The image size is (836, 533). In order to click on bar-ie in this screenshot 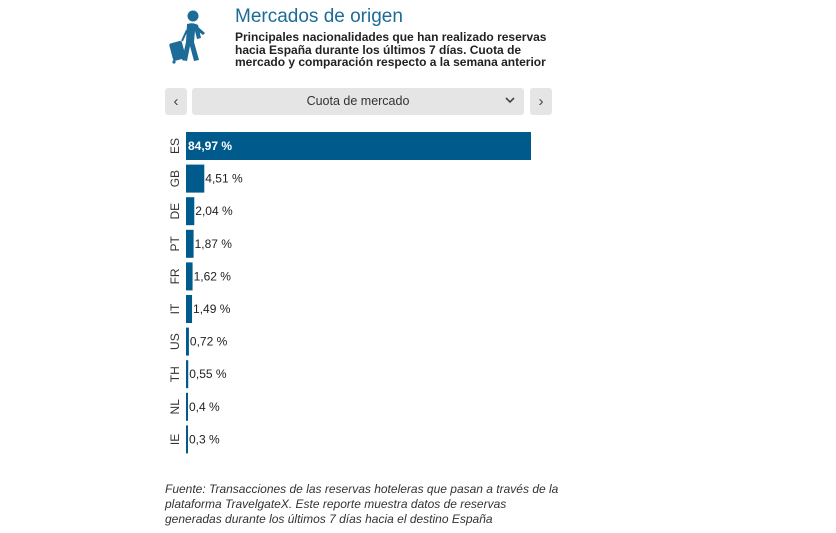, I will do `click(187, 439)`.